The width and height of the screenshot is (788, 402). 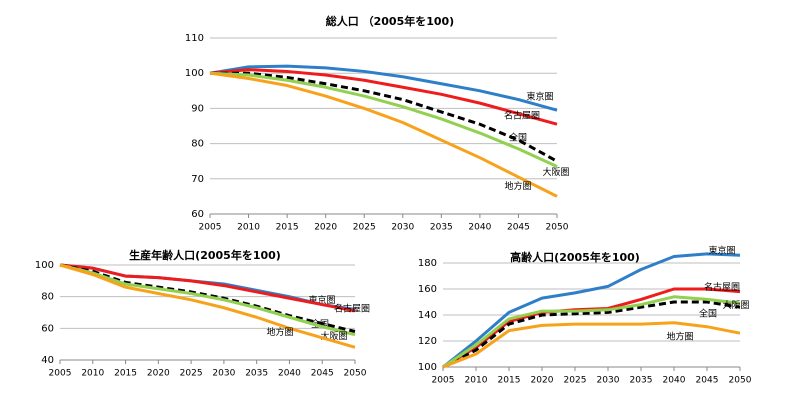 I want to click on chart-title: 生産年齢人口(2005年を100), so click(x=205, y=255).